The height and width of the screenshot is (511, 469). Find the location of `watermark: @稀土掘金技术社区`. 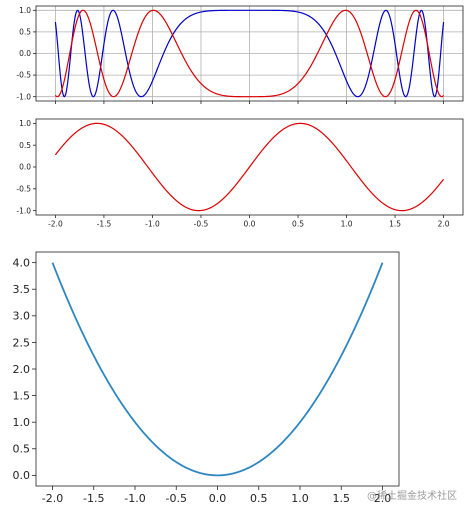

watermark: @稀土掘金技术社区 is located at coordinates (412, 496).